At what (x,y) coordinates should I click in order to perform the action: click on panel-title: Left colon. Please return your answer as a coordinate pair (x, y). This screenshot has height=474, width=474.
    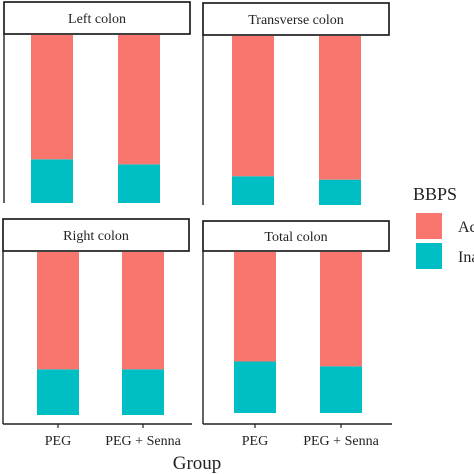
    Looking at the image, I should click on (97, 19).